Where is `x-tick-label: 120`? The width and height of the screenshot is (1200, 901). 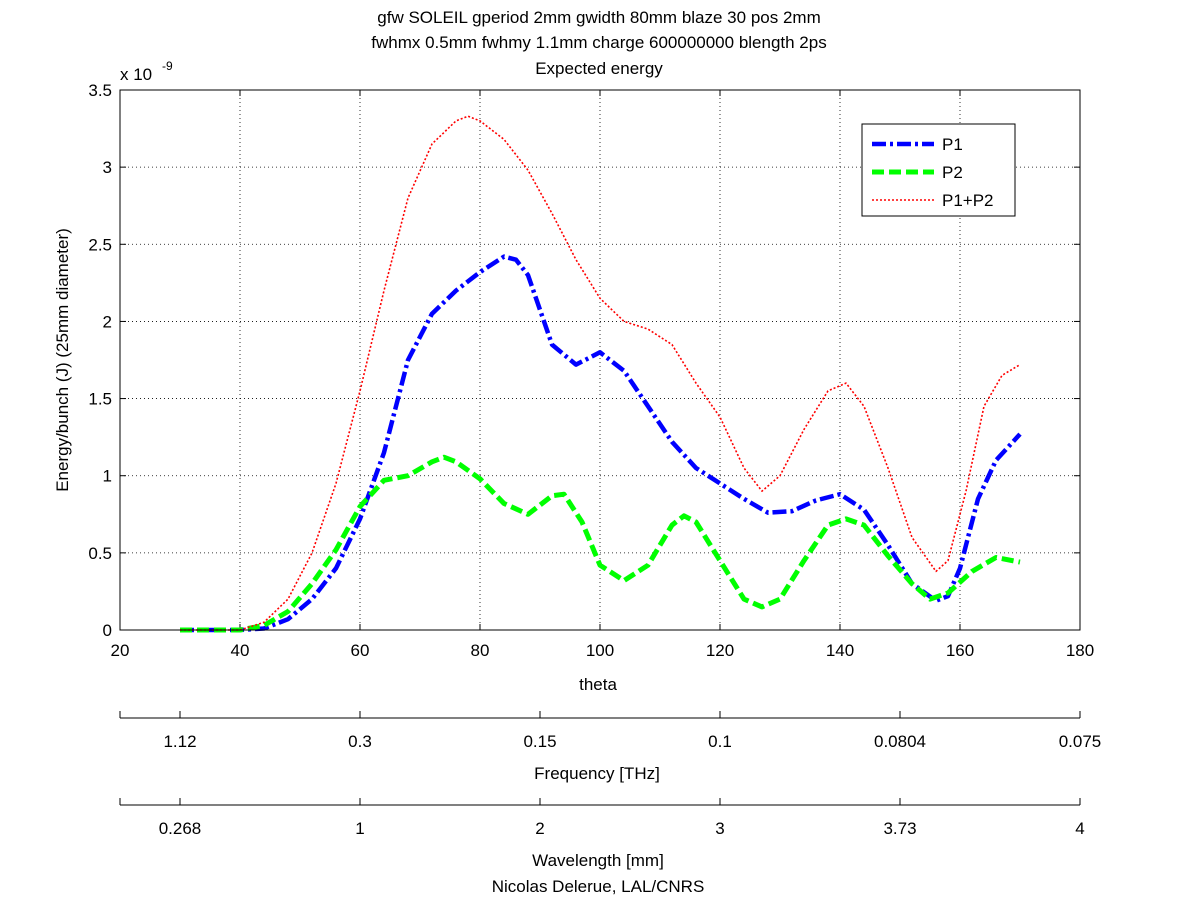 x-tick-label: 120 is located at coordinates (720, 650).